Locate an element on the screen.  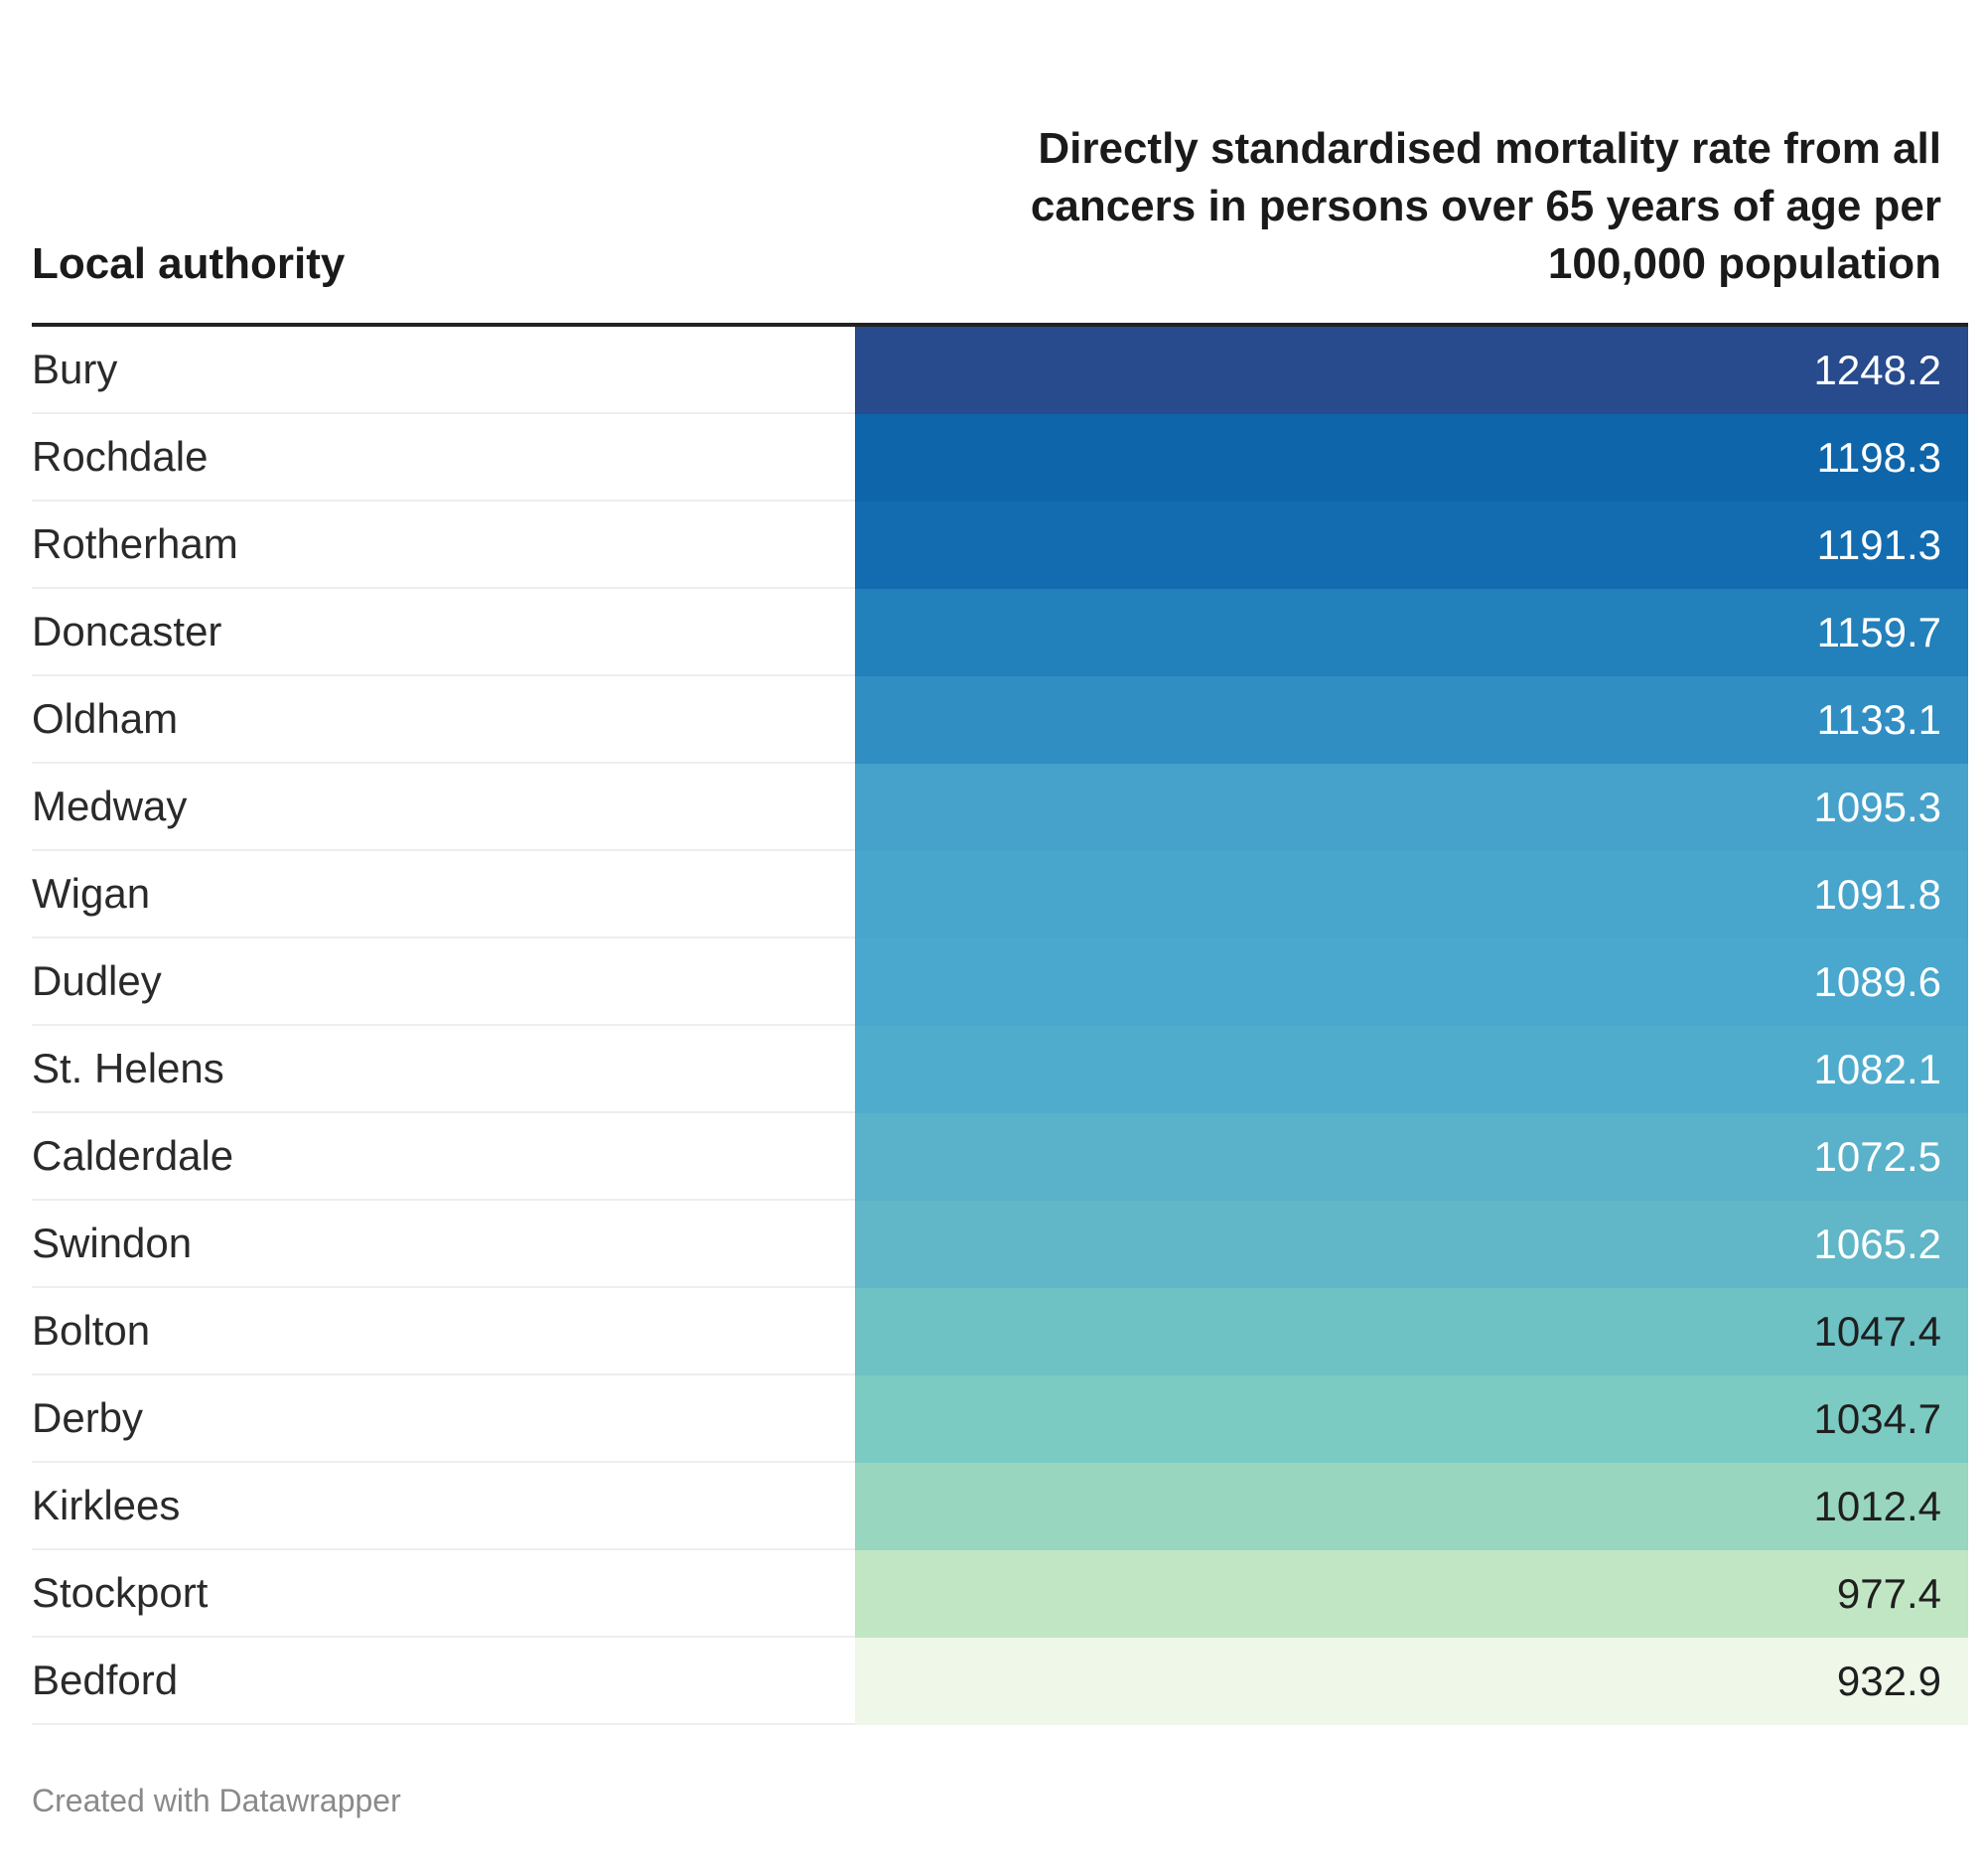
row-value-cell: 977.4 is located at coordinates (1411, 1594).